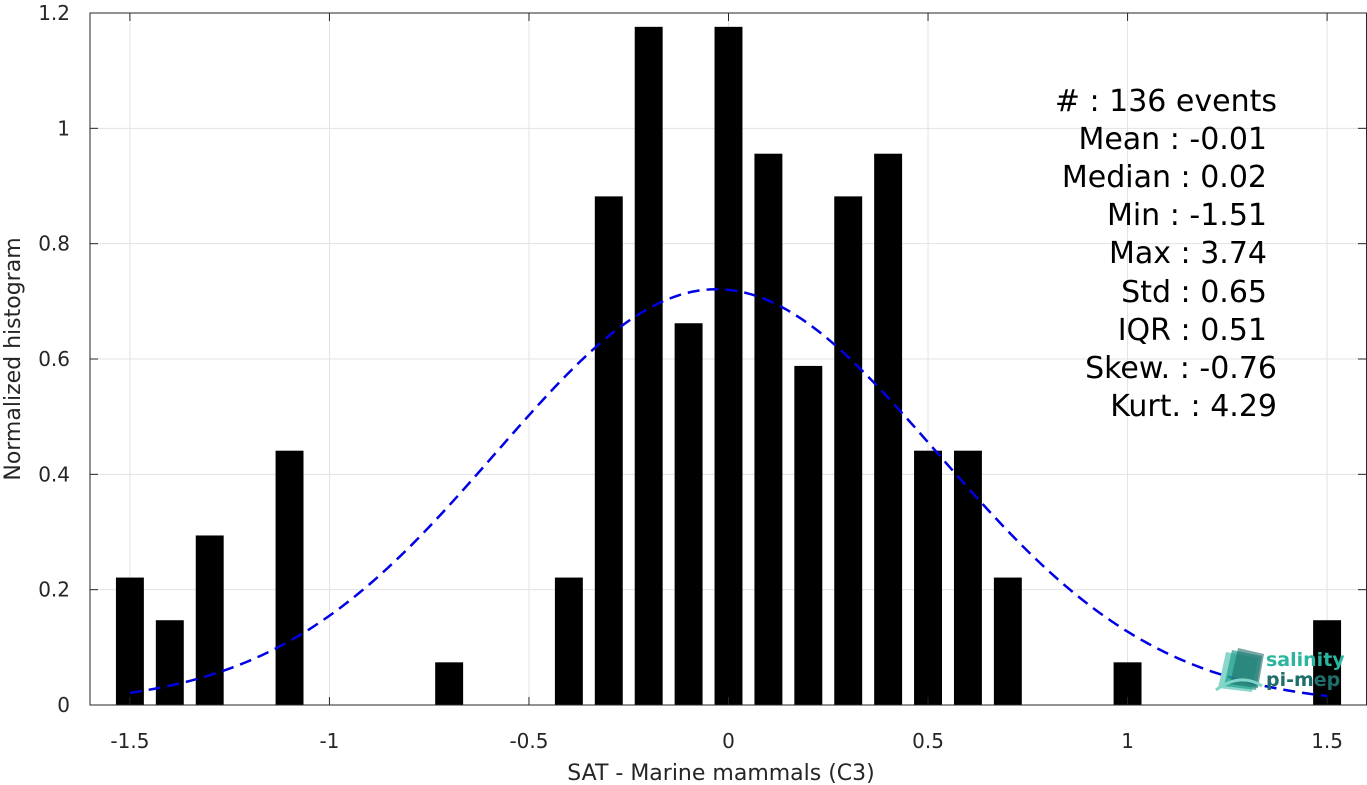 The image size is (1367, 785). I want to click on y-tick-label-5: 1, so click(63, 128).